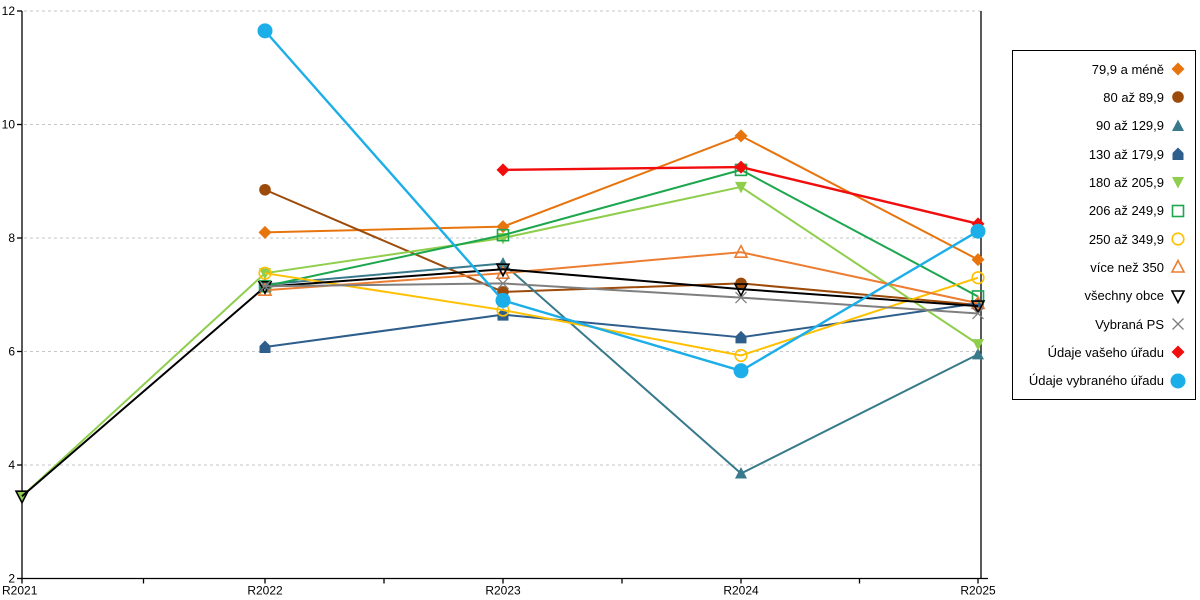 This screenshot has height=600, width=1200. Describe the element at coordinates (1127, 69) in the screenshot. I see `legend-item-label: 79,9 a méně` at that location.